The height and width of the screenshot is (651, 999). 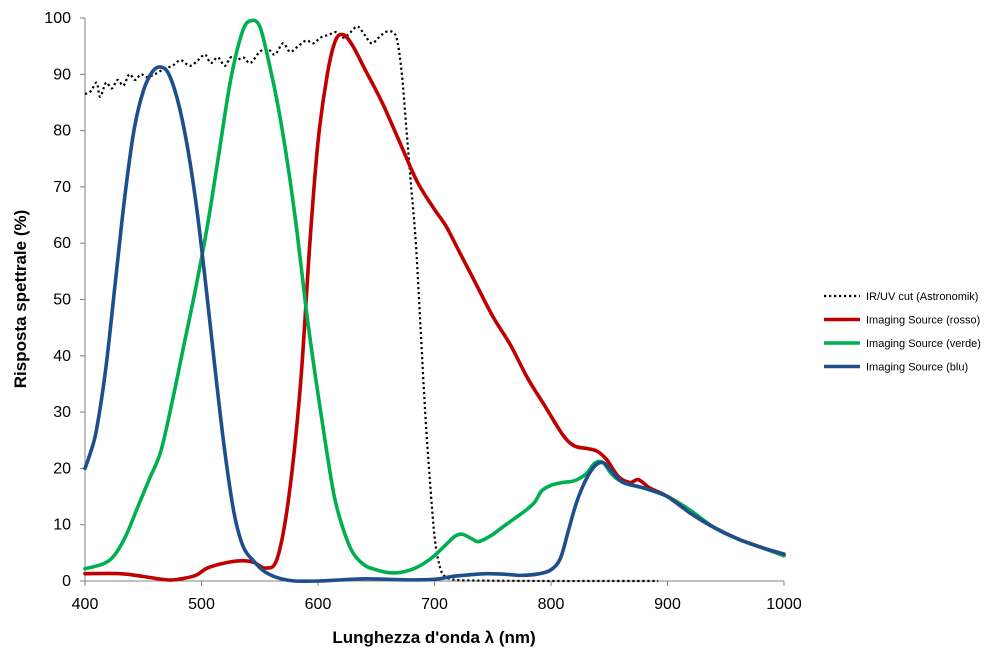 What do you see at coordinates (62, 412) in the screenshot?
I see `y-tick-label: 30` at bounding box center [62, 412].